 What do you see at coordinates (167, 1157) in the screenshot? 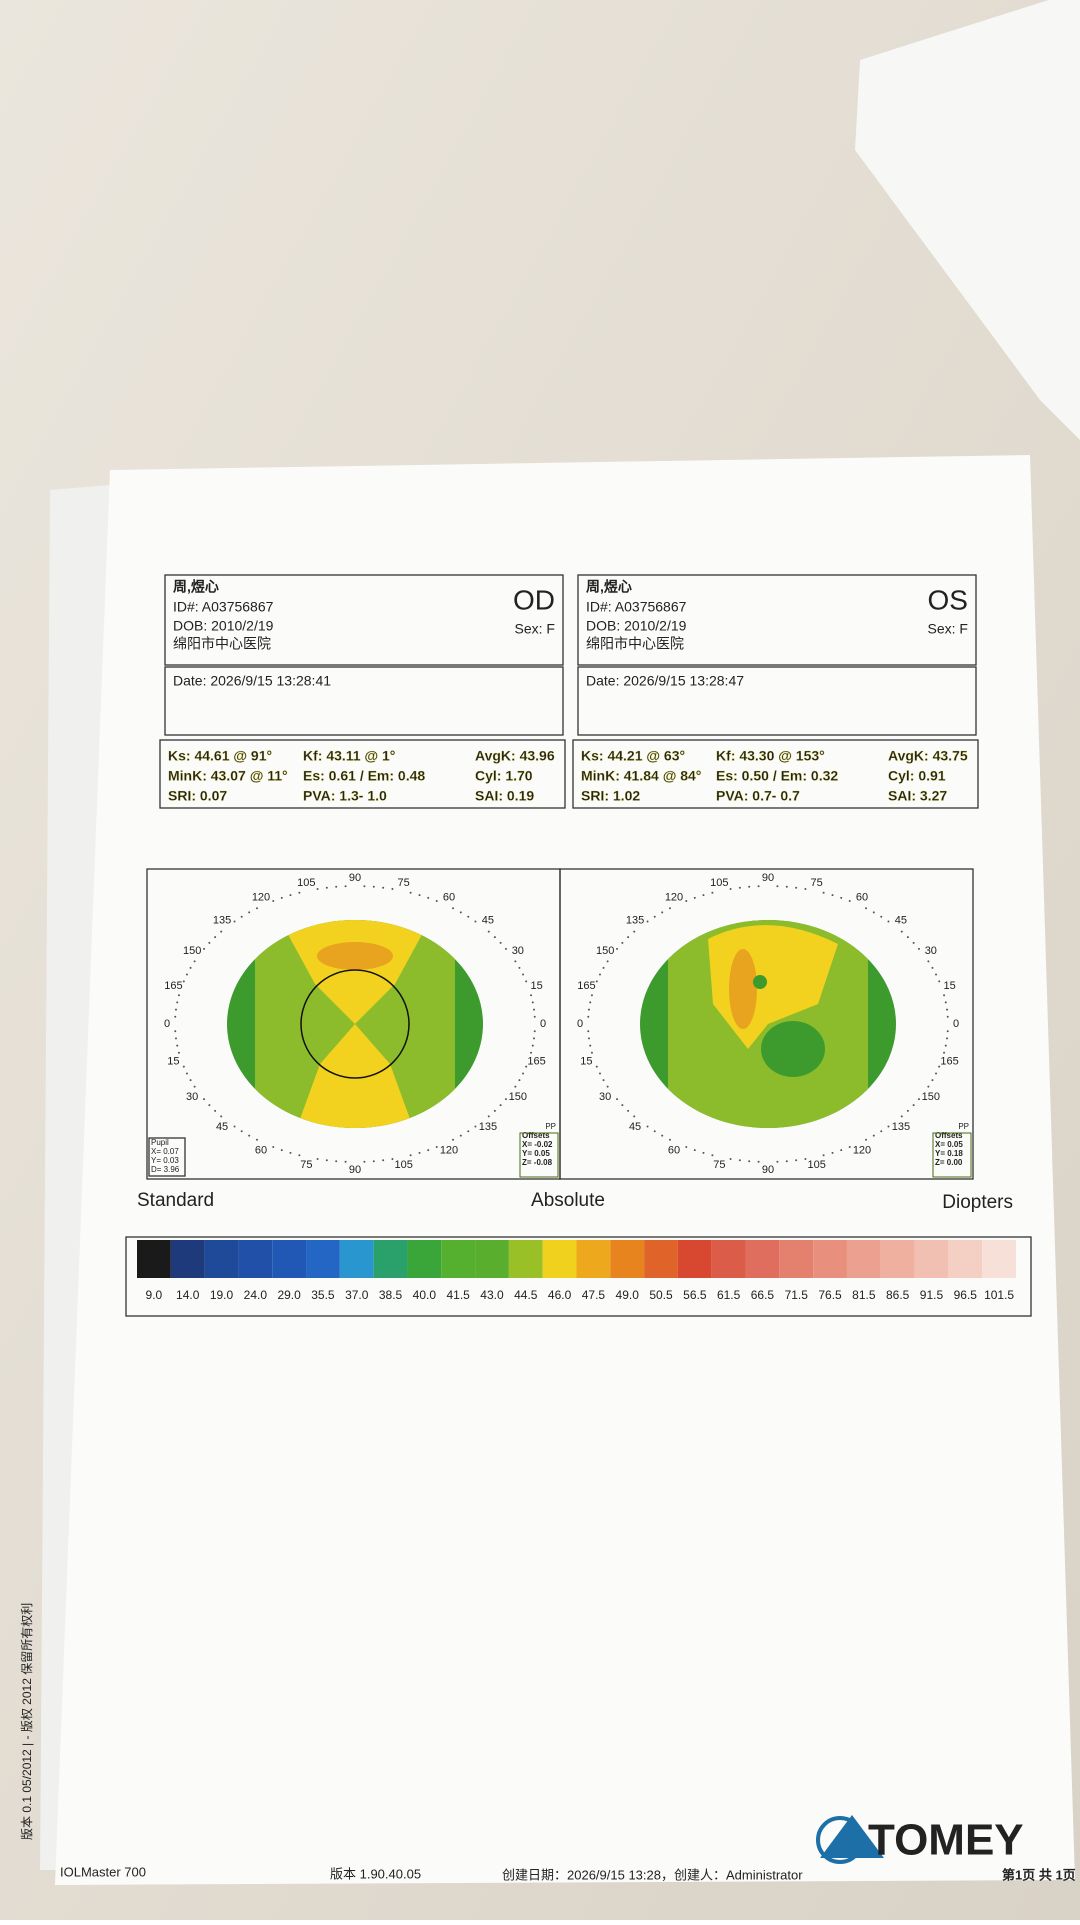
I see `pupil-box` at bounding box center [167, 1157].